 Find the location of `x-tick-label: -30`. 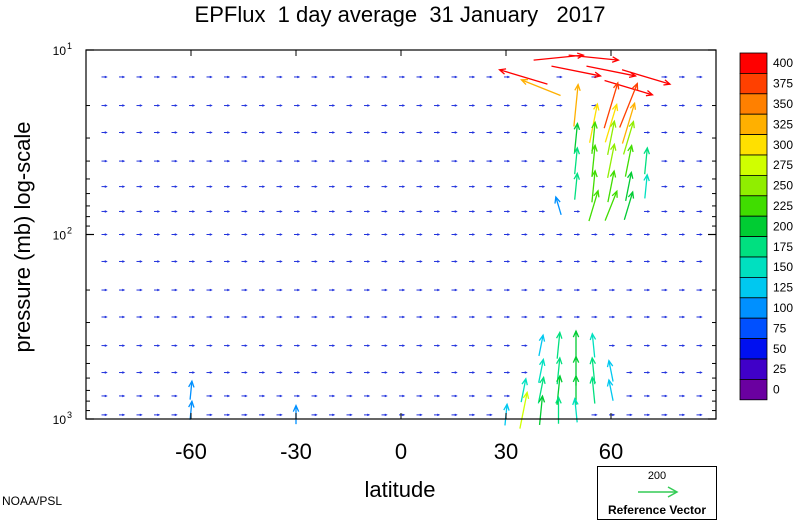

x-tick-label: -30 is located at coordinates (296, 451).